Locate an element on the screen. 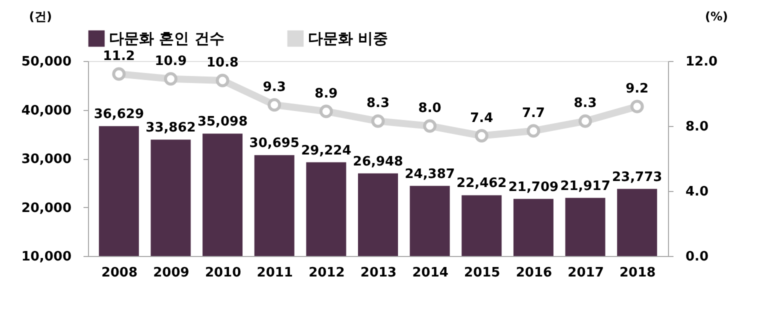 The height and width of the screenshot is (325, 767). data-label: 26,948 is located at coordinates (378, 162).